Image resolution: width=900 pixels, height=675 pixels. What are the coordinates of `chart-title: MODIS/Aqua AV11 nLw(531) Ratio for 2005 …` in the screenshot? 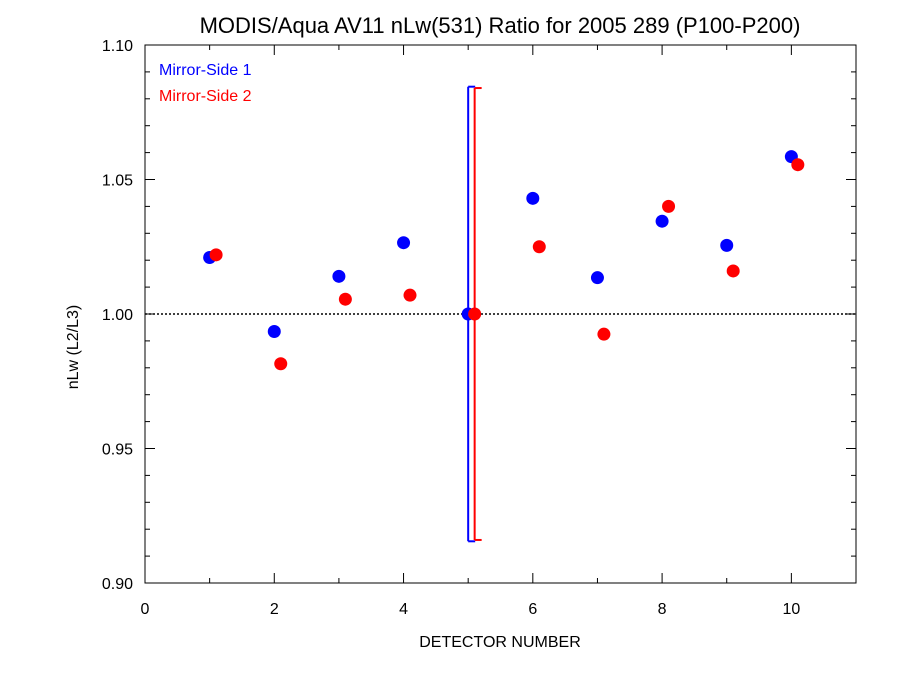 It's located at (500, 25).